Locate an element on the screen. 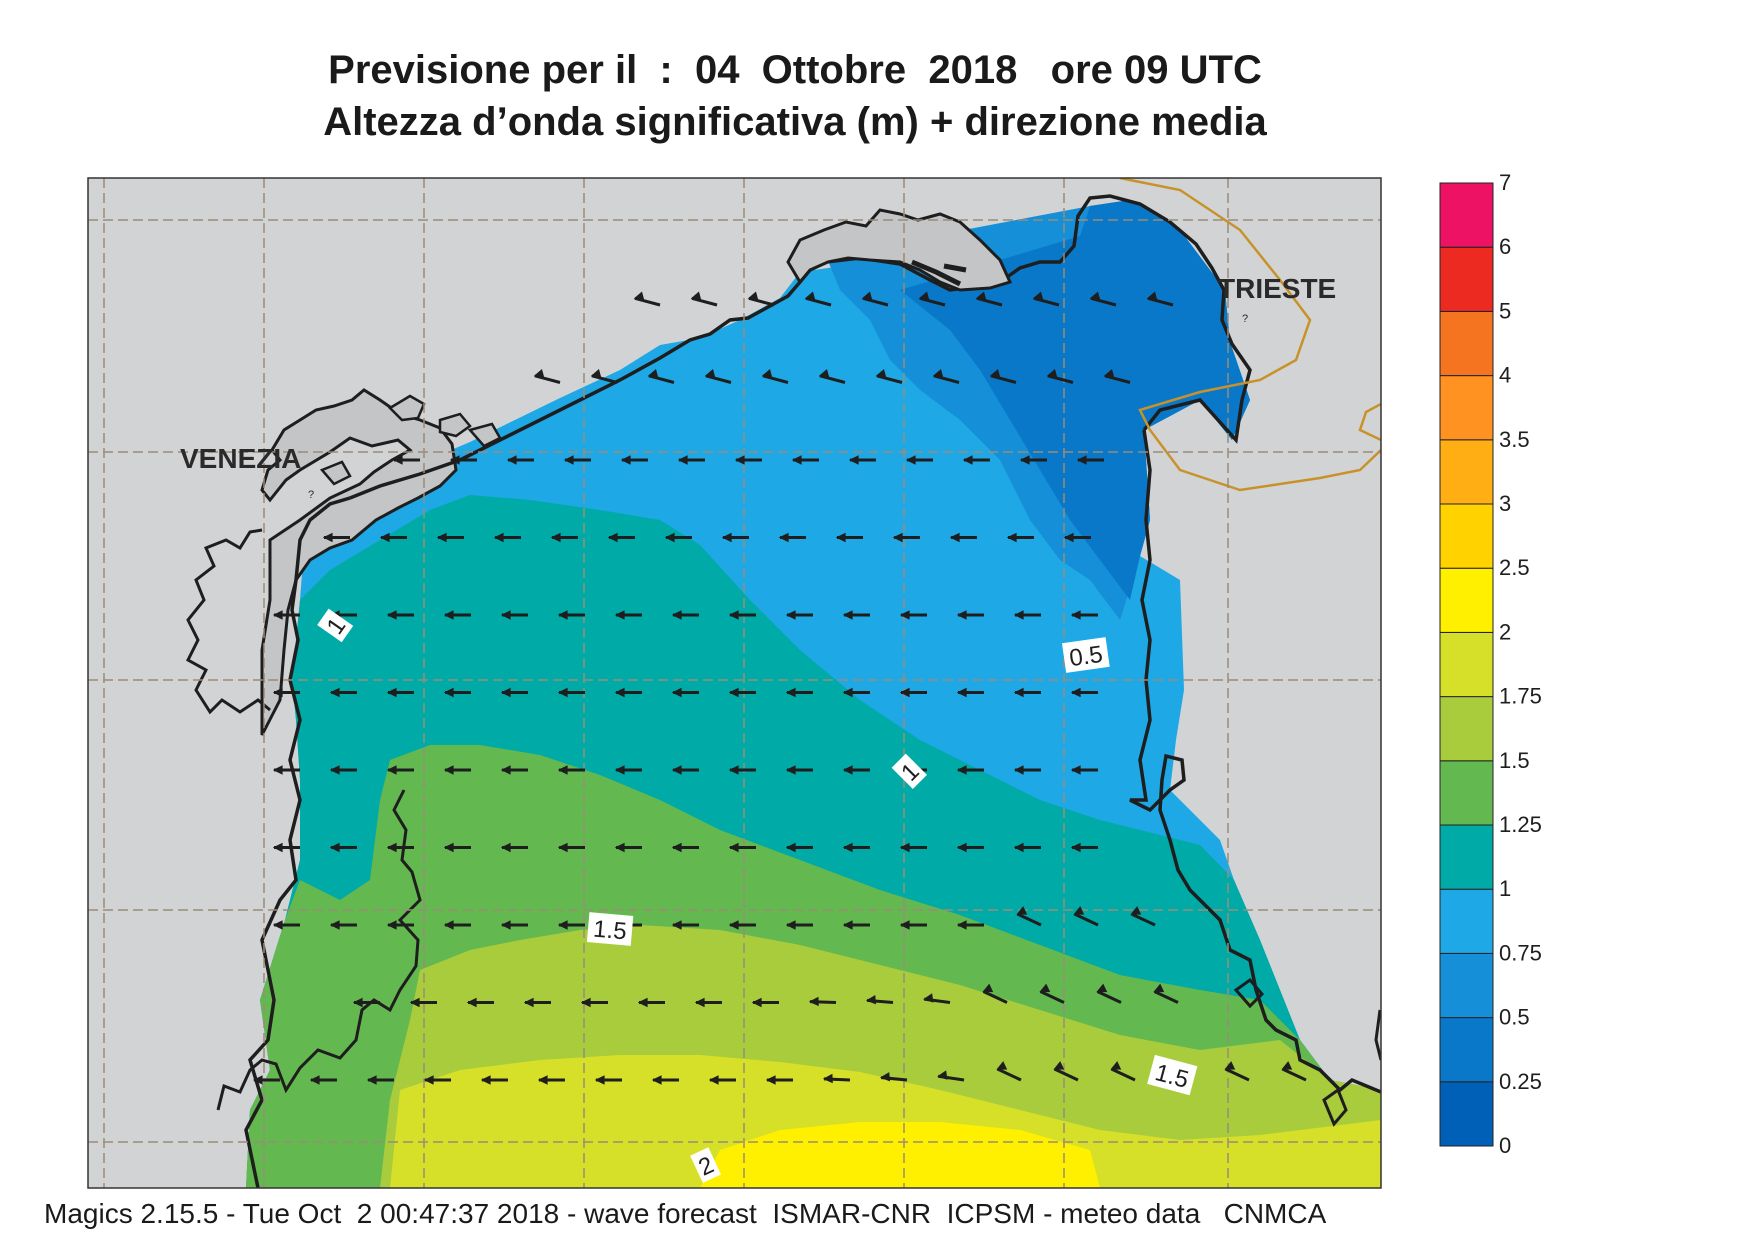 The image size is (1755, 1242). place-trieste: TRIESTE is located at coordinates (1277, 288).